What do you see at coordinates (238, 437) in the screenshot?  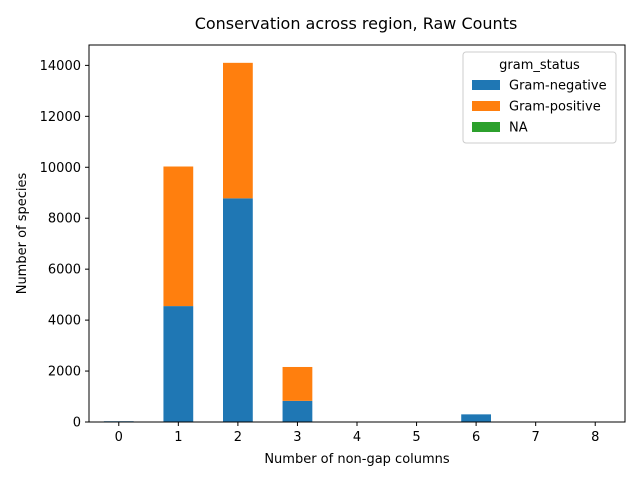 I see `x-tick-label-2: 2` at bounding box center [238, 437].